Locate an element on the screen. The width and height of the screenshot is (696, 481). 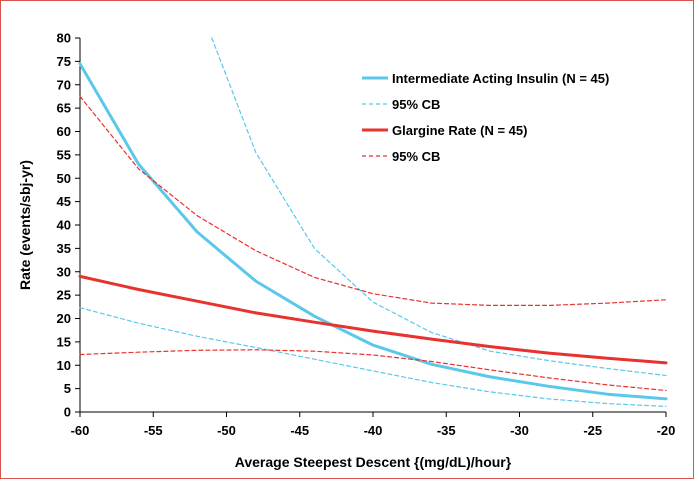
y-tick-label: 65 is located at coordinates (64, 108).